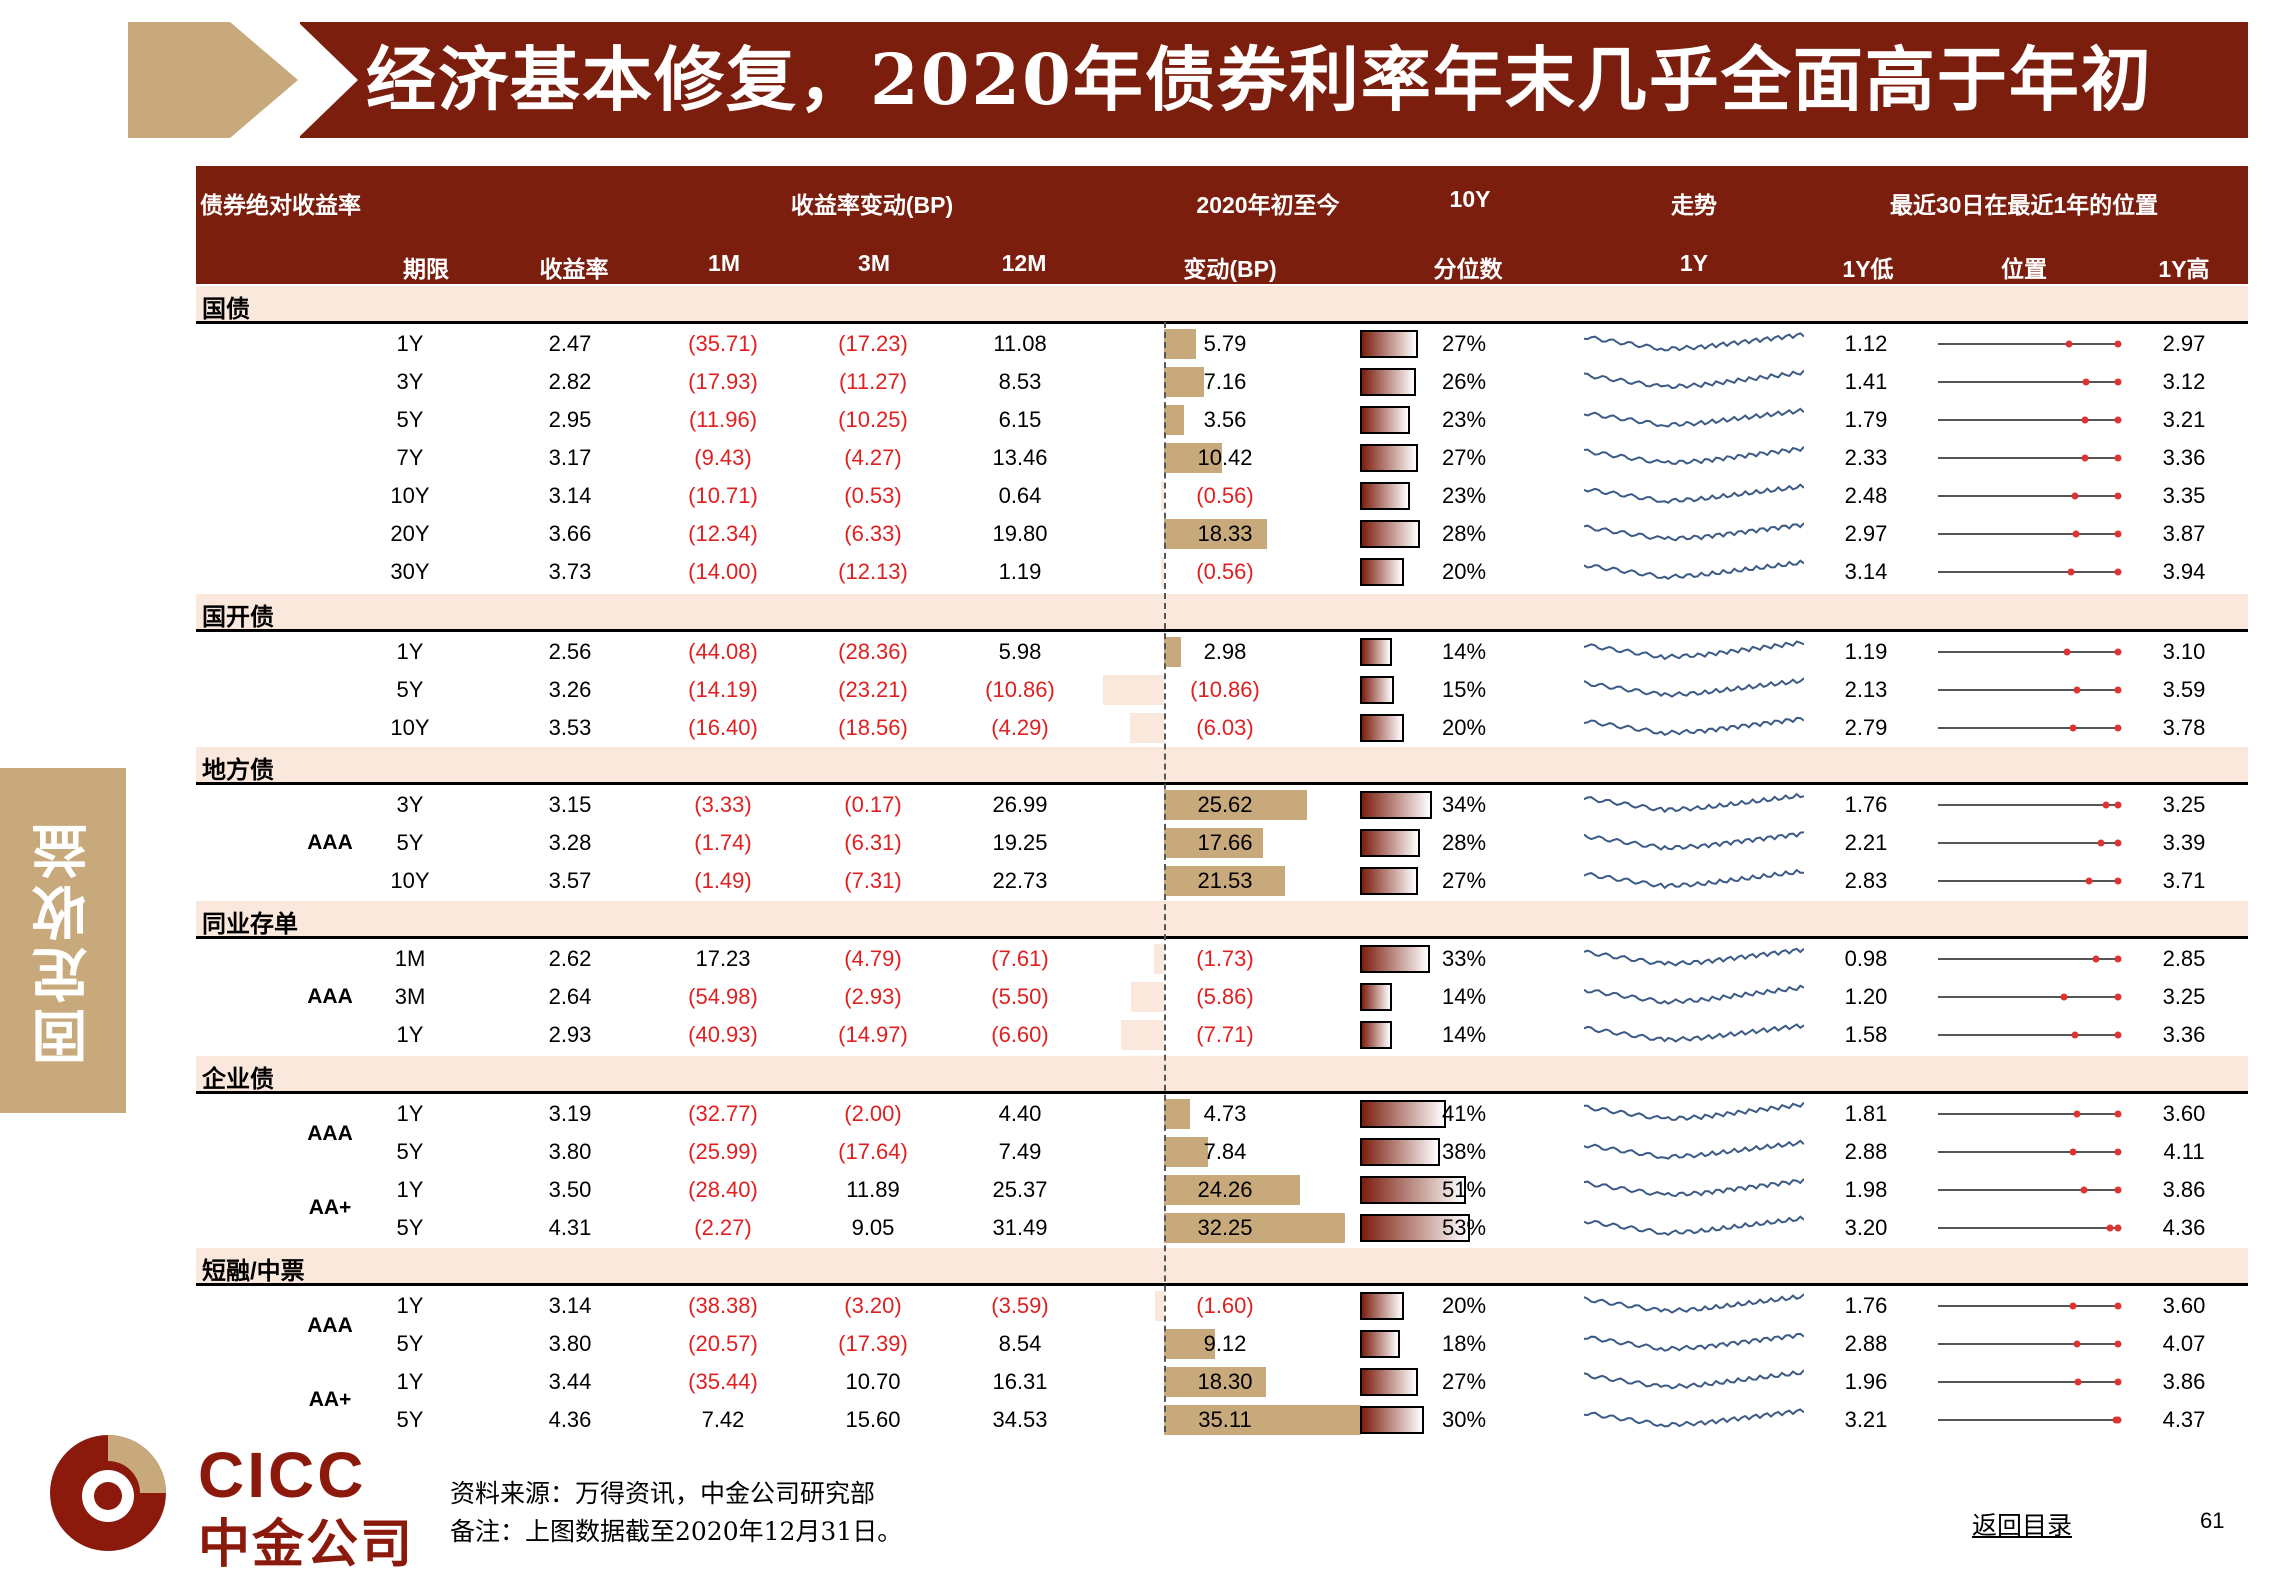 This screenshot has width=2272, height=1587. What do you see at coordinates (1225, 689) in the screenshot?
I see `ytd-change-cell: (10.86)` at bounding box center [1225, 689].